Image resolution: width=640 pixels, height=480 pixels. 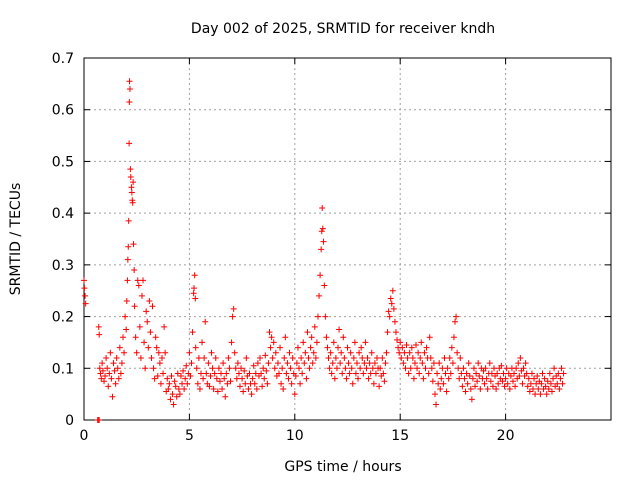 What do you see at coordinates (63, 240) in the screenshot?
I see `y-tick-labels: 0 0.1 0.2 0.3 0.4 0.5 0.6 0.7` at bounding box center [63, 240].